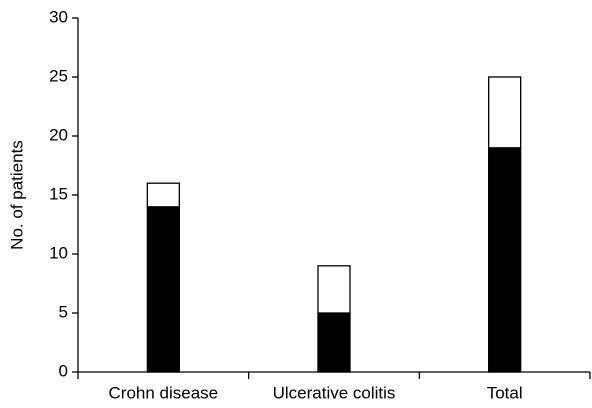  What do you see at coordinates (164, 392) in the screenshot?
I see `x-tick-label: Crohn disease` at bounding box center [164, 392].